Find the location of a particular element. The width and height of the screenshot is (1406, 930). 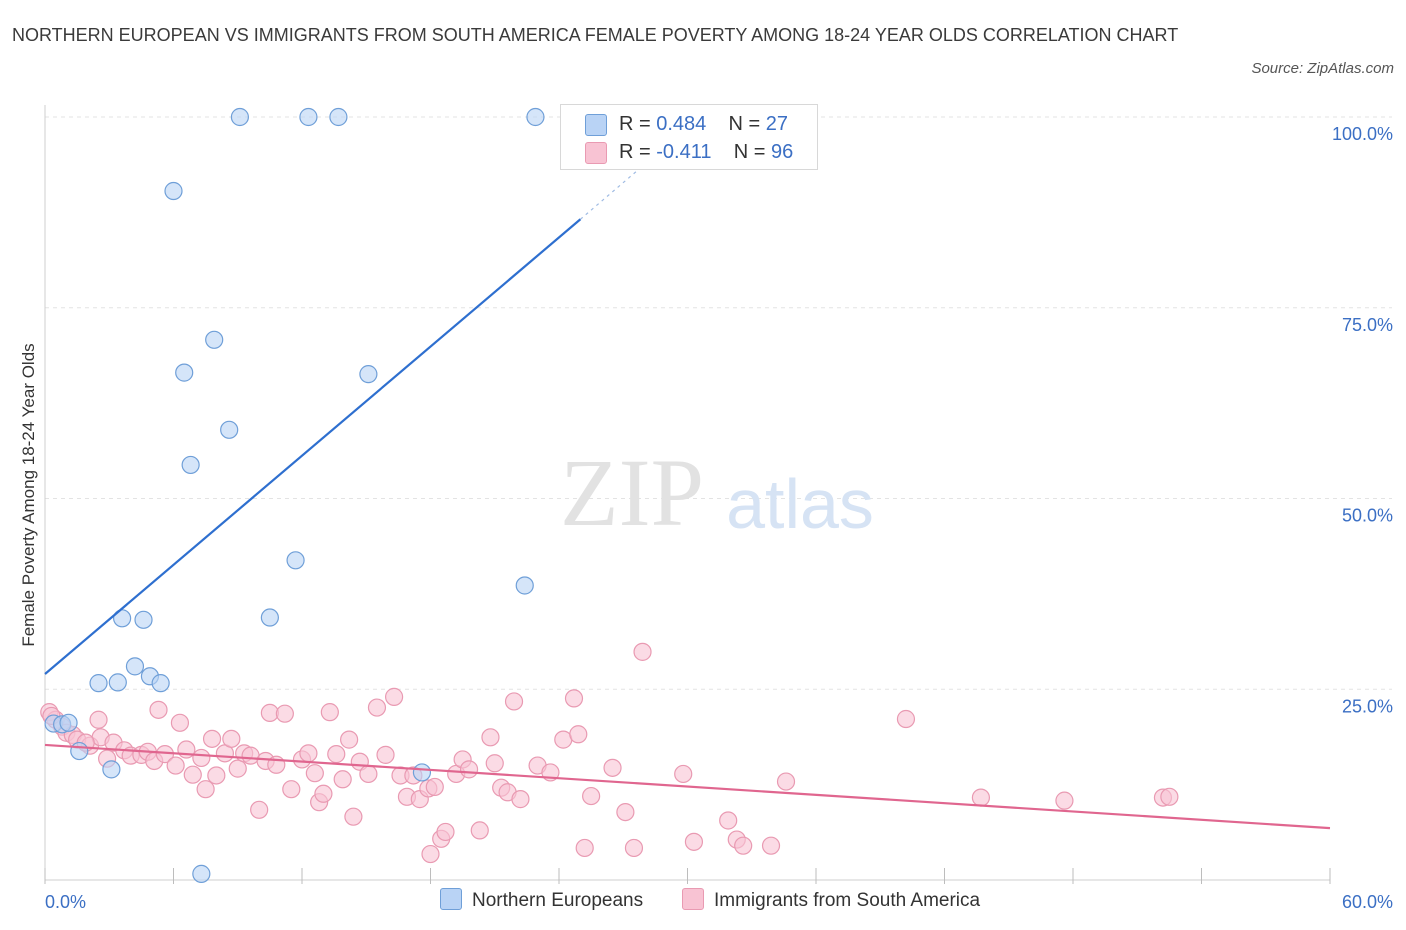

watermark: ZIP atlas is located at coordinates (717, 492).